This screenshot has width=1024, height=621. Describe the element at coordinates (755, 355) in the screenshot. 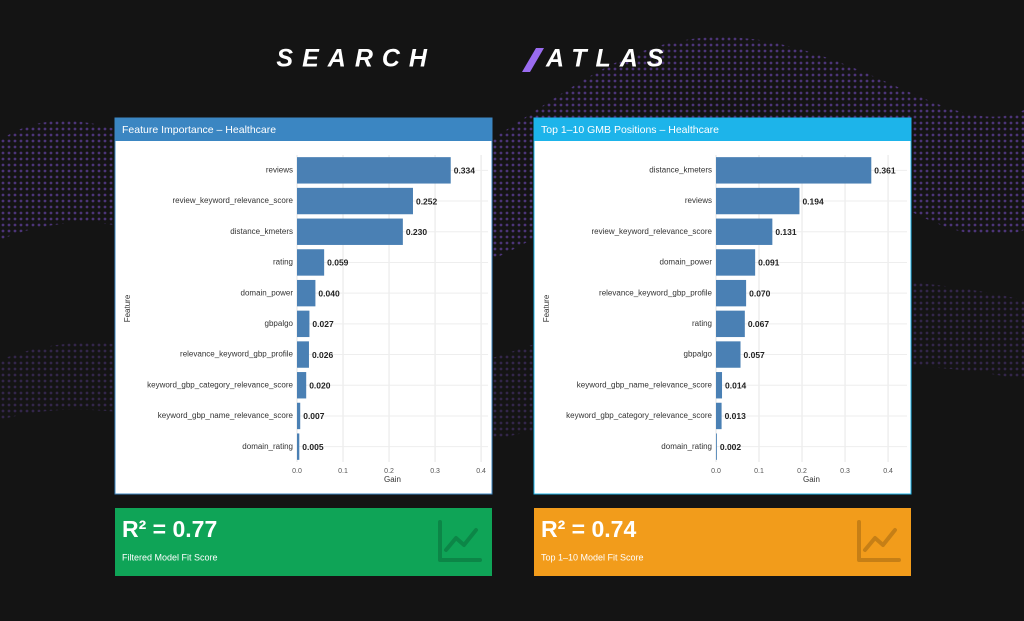

I see `value-label: 0.057` at that location.